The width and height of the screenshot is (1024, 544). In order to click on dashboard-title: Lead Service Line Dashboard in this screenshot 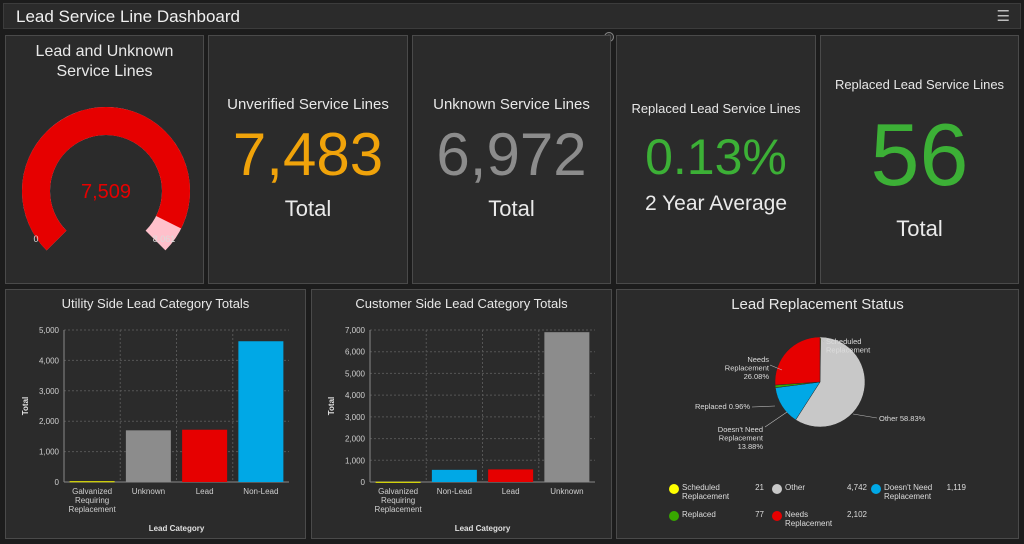, I will do `click(128, 16)`.